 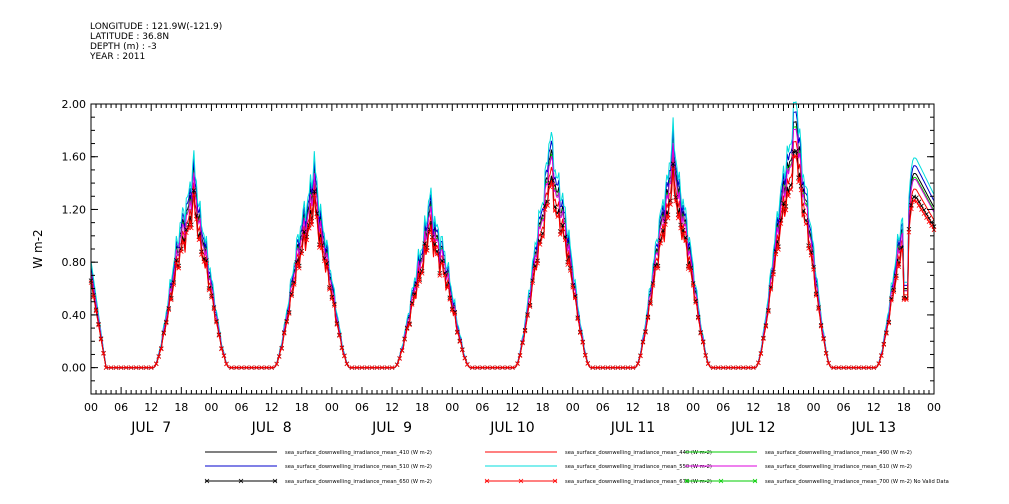 I want to click on day-label: JUL 9, so click(x=391, y=428).